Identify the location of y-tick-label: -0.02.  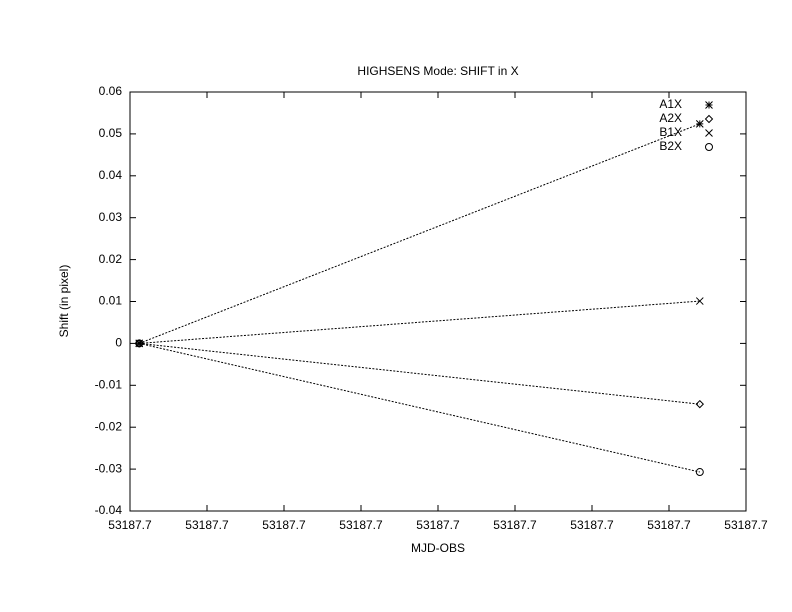
(109, 426).